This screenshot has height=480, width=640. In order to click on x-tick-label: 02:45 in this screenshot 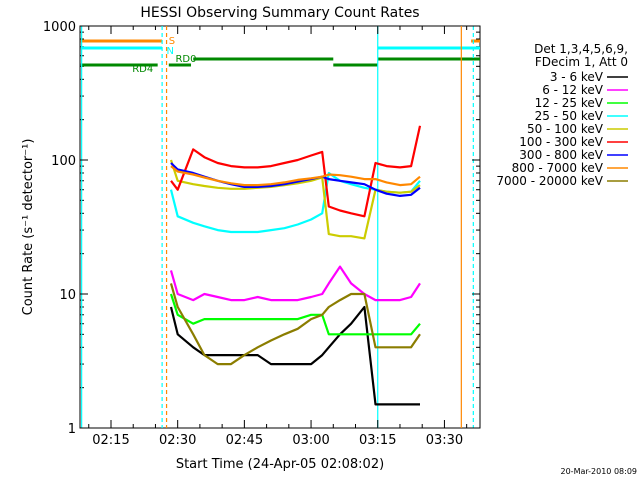, I will do `click(244, 440)`.